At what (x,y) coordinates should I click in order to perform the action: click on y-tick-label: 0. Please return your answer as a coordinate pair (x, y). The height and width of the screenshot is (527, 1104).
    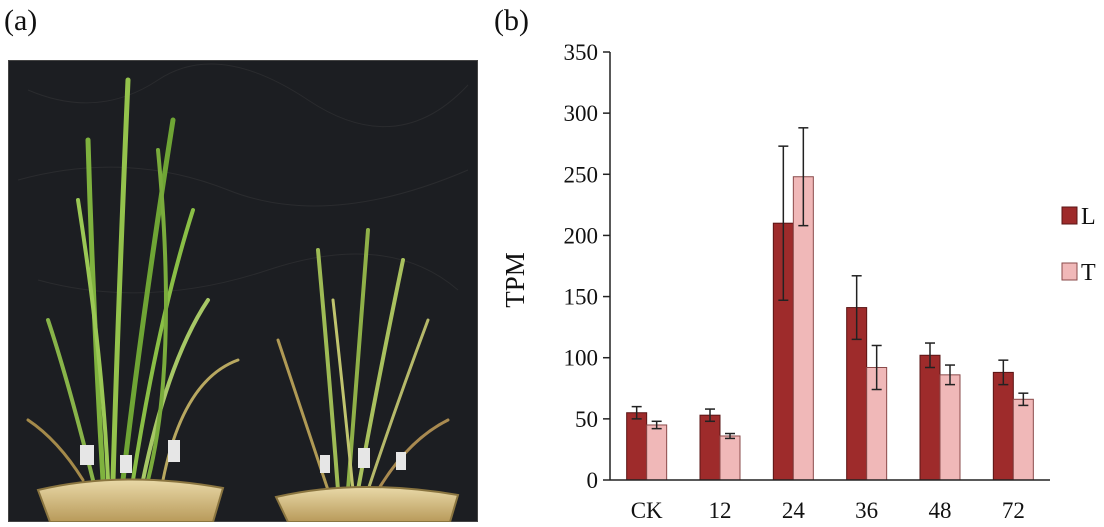
    Looking at the image, I should click on (593, 480).